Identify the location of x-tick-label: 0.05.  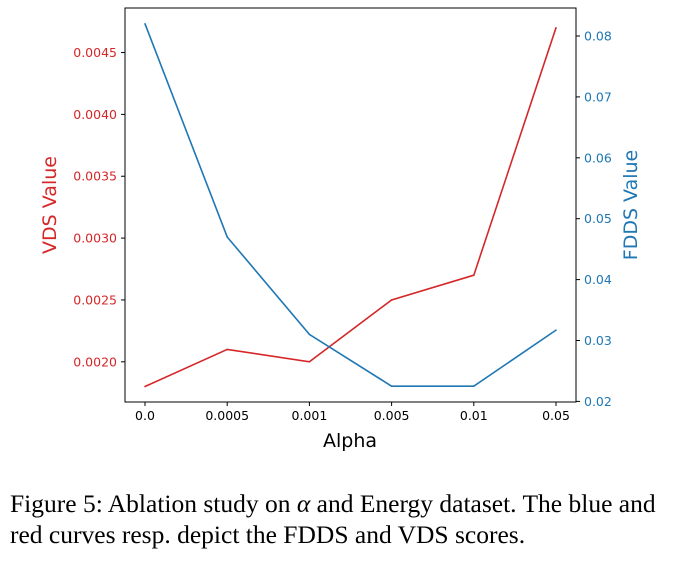
(556, 415).